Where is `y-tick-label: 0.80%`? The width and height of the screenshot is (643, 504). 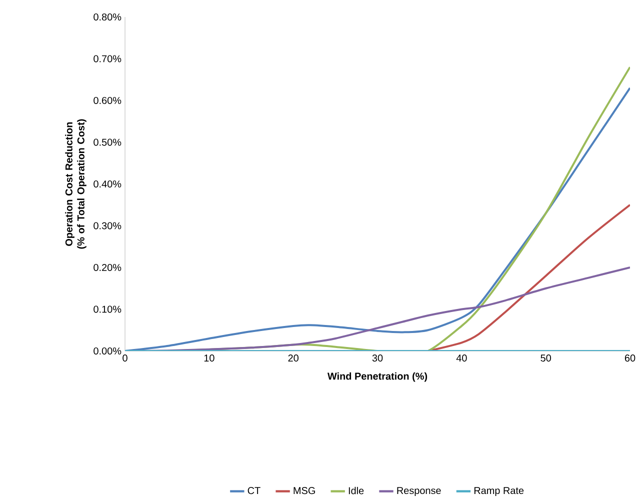 y-tick-label: 0.80% is located at coordinates (108, 17).